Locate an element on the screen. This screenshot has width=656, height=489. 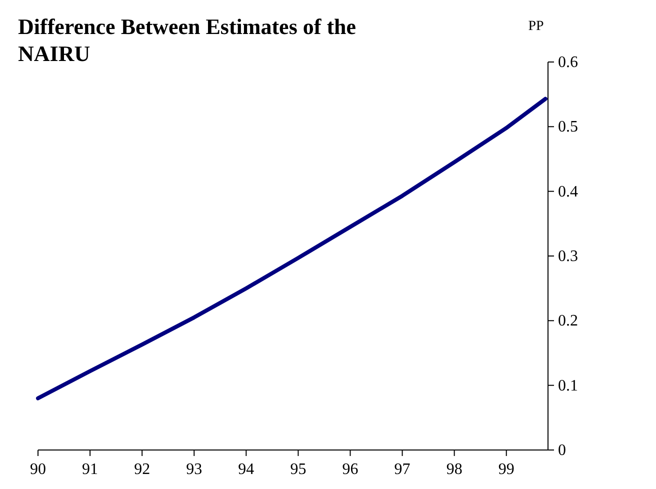
y-tick-label: 0.6 is located at coordinates (568, 62).